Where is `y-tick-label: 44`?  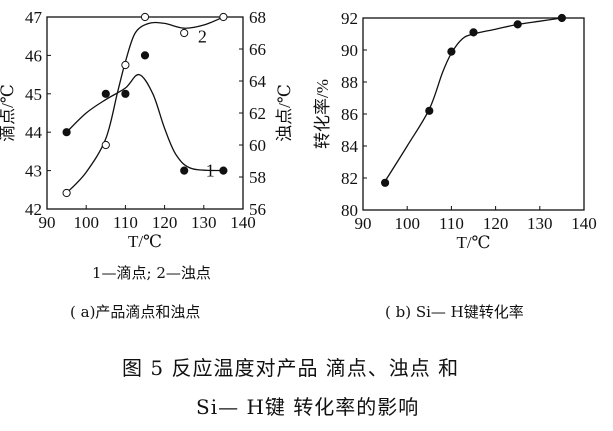 y-tick-label: 44 is located at coordinates (34, 132).